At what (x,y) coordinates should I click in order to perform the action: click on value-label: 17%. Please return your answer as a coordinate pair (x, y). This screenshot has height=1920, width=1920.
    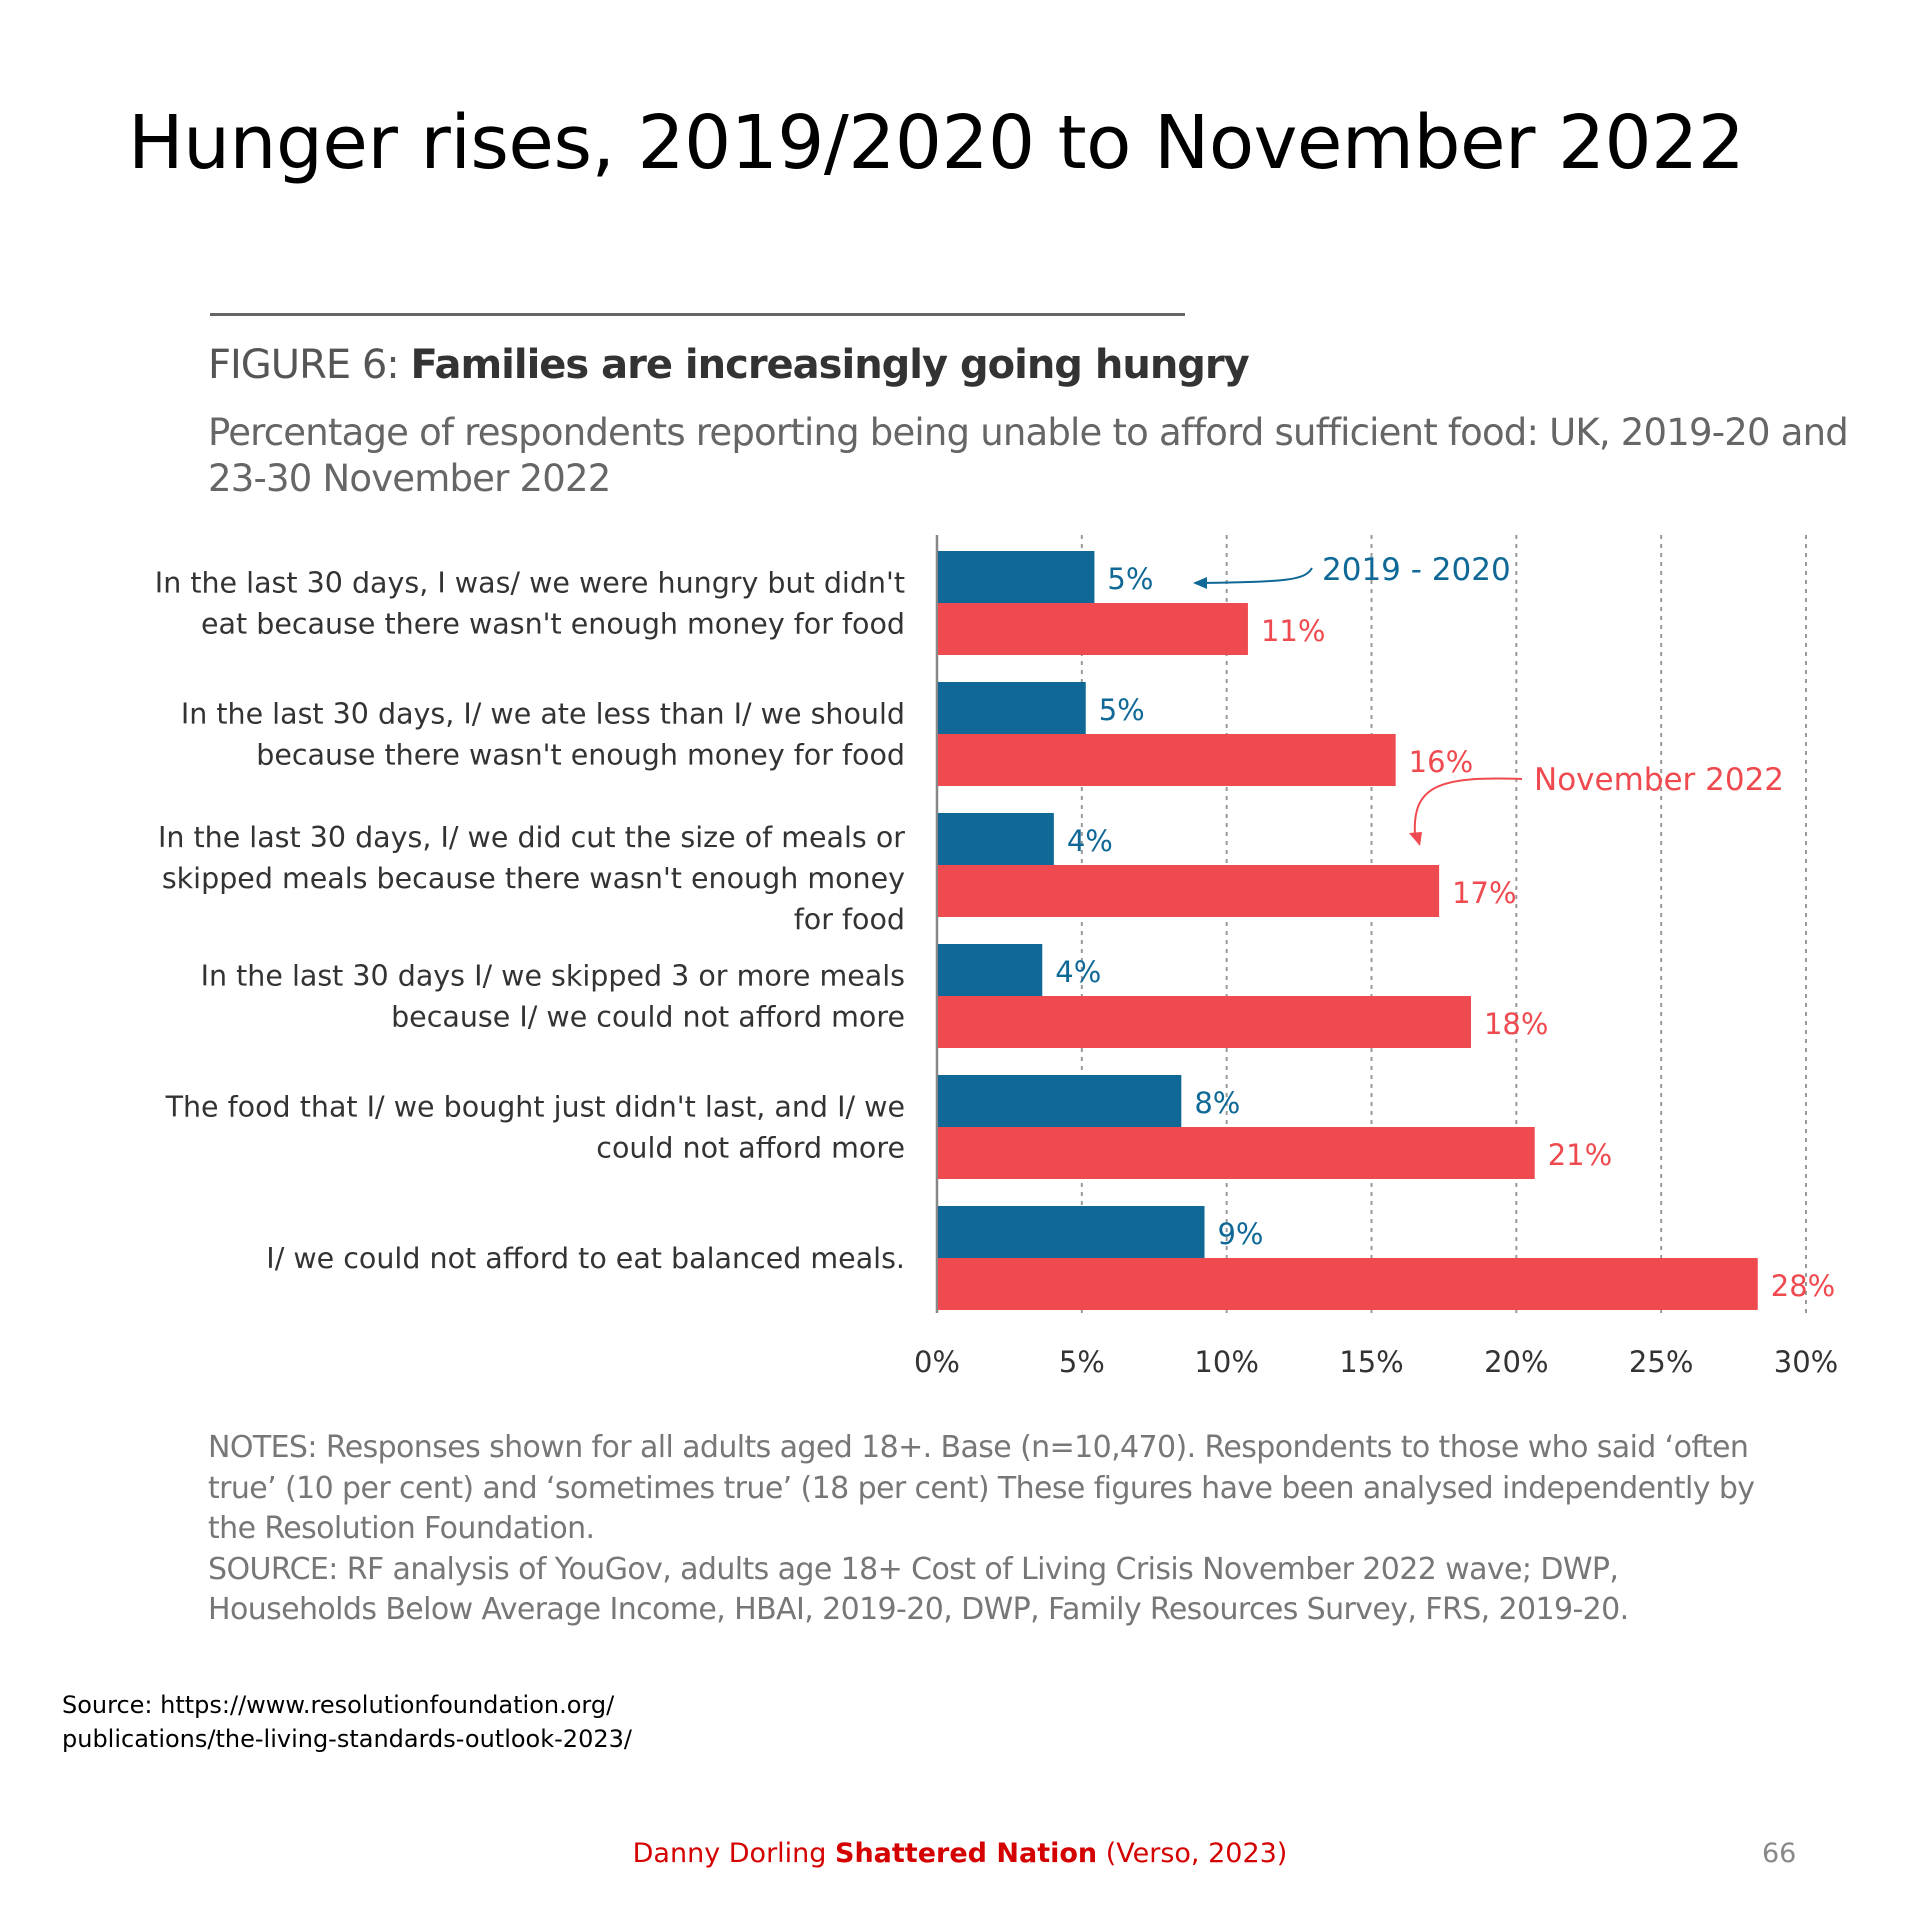
    Looking at the image, I should click on (1484, 893).